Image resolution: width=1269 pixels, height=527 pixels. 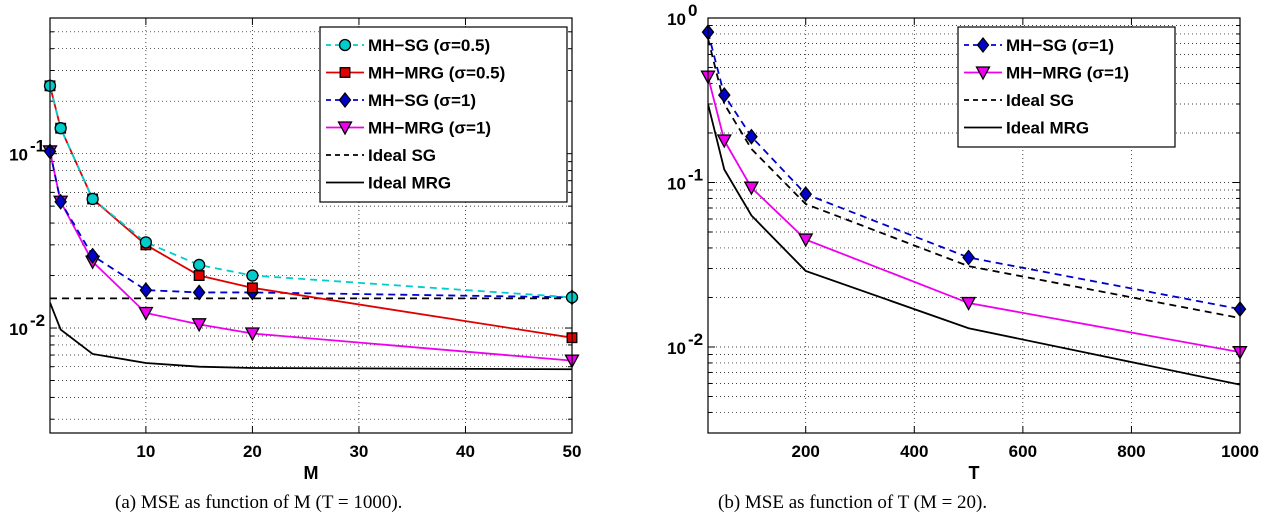 I want to click on series-line-ideal-mrg, so click(x=311, y=336).